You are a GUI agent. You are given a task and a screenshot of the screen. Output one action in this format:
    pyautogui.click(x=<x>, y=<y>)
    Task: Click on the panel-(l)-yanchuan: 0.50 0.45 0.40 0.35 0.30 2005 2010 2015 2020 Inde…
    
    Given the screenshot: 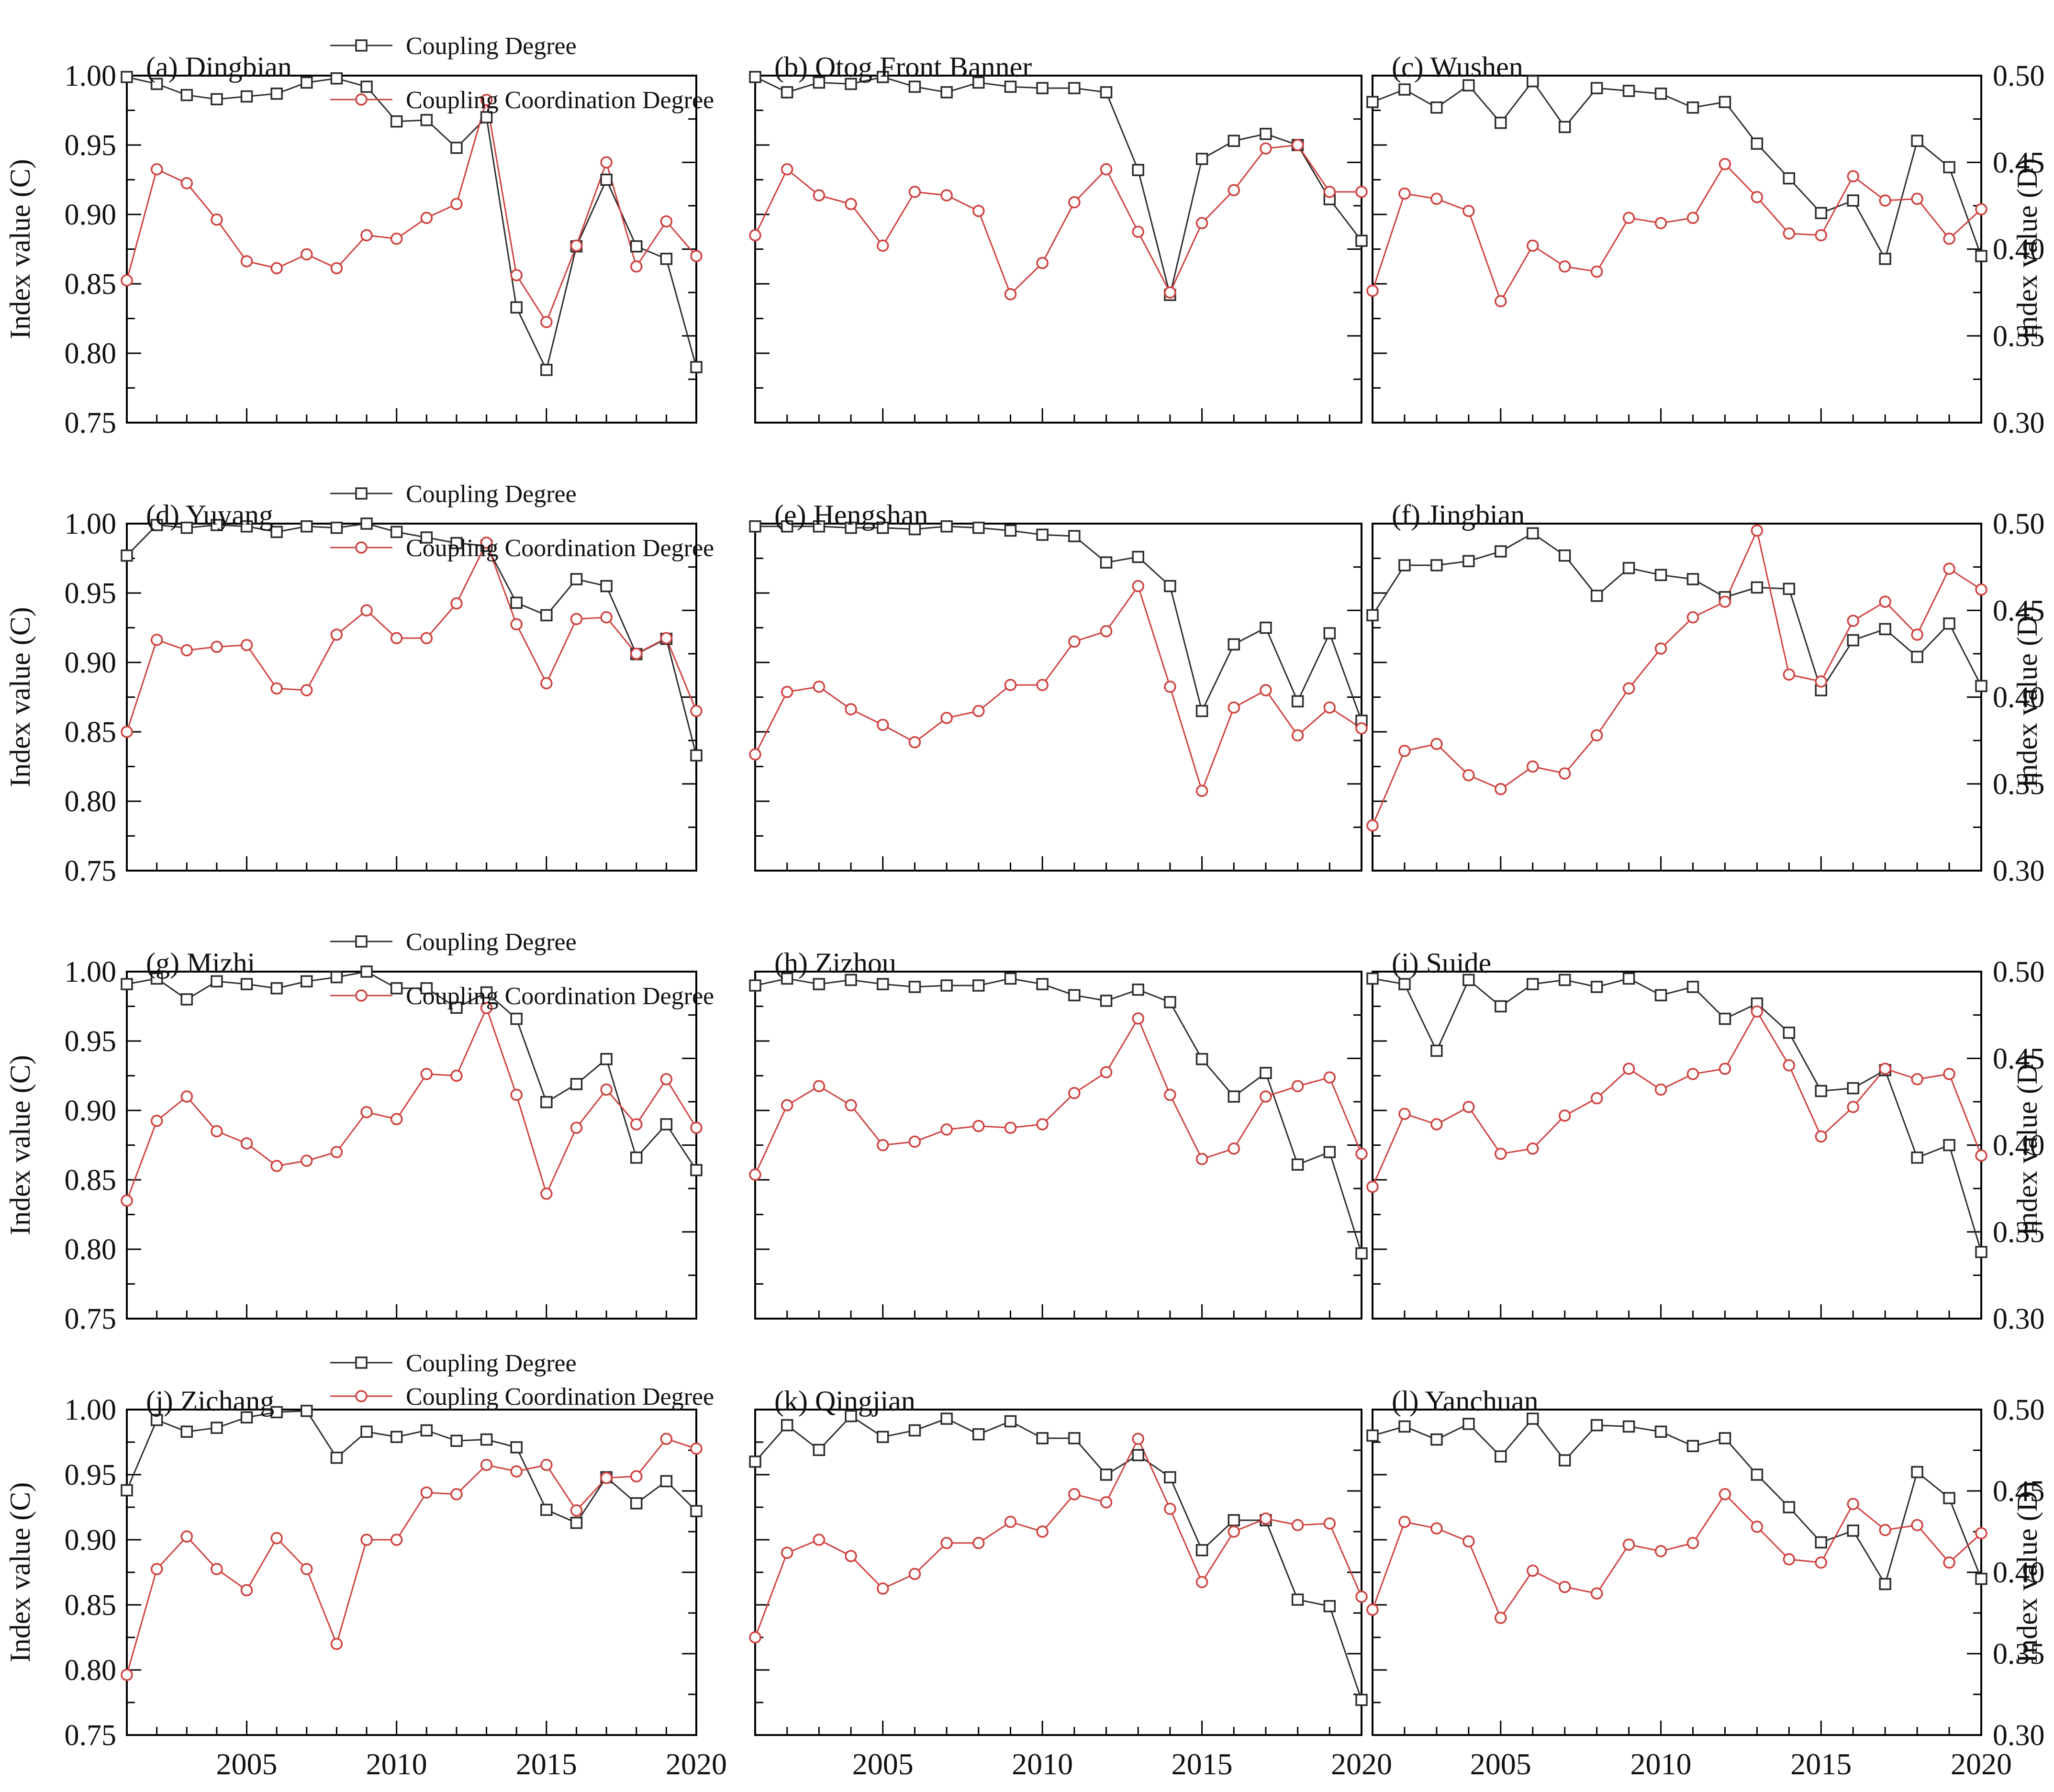 What is the action you would take?
    pyautogui.click(x=1705, y=1583)
    